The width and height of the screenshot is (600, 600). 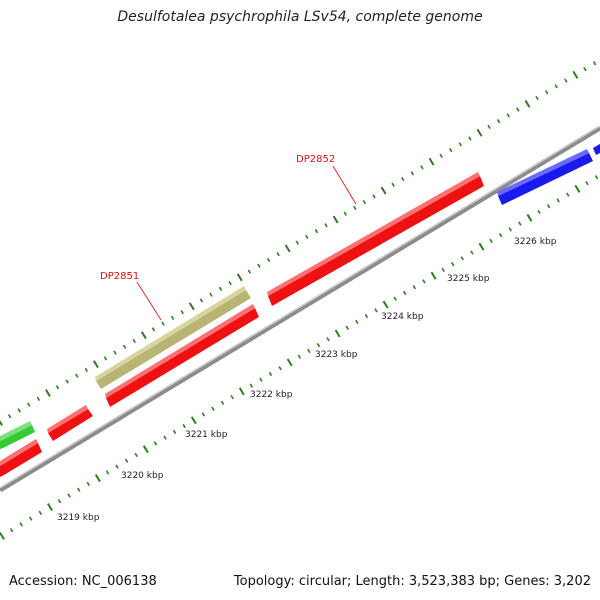 What do you see at coordinates (17, 435) in the screenshot?
I see `gene-green` at bounding box center [17, 435].